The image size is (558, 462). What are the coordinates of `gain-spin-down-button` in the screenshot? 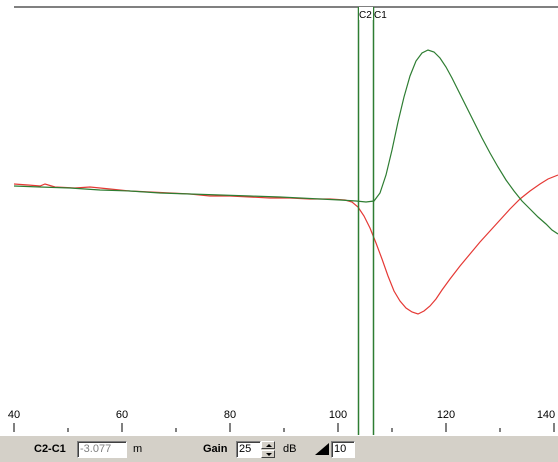 It's located at (268, 454).